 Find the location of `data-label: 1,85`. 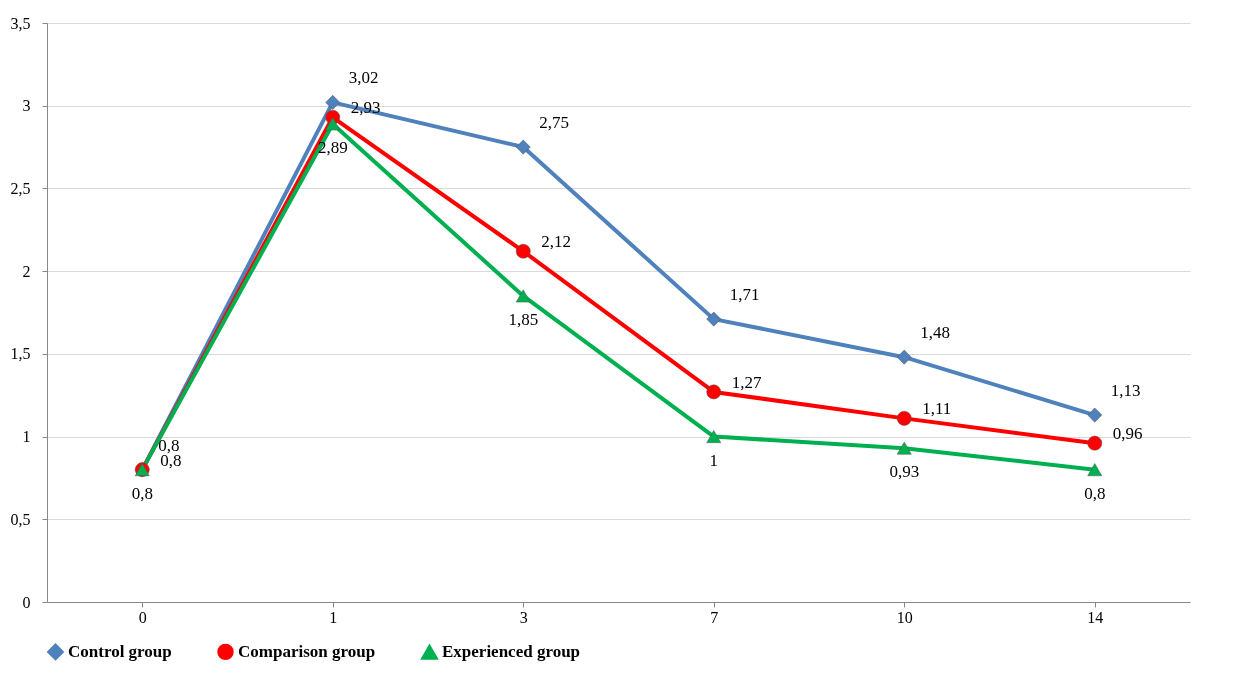

data-label: 1,85 is located at coordinates (523, 319).